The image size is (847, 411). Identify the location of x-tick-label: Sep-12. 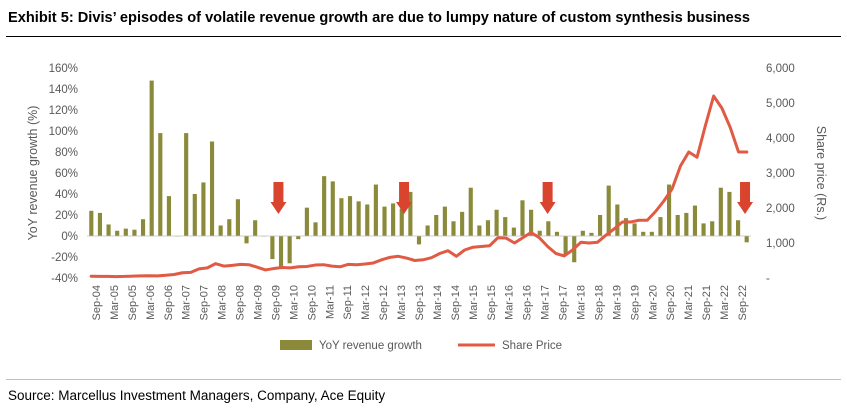
(384, 302).